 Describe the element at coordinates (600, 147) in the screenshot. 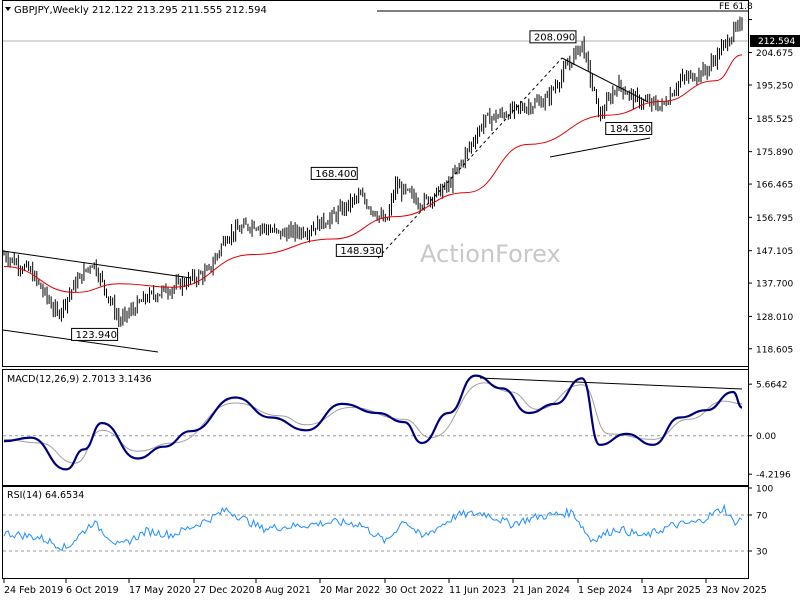

I see `triangle-lower-line` at that location.